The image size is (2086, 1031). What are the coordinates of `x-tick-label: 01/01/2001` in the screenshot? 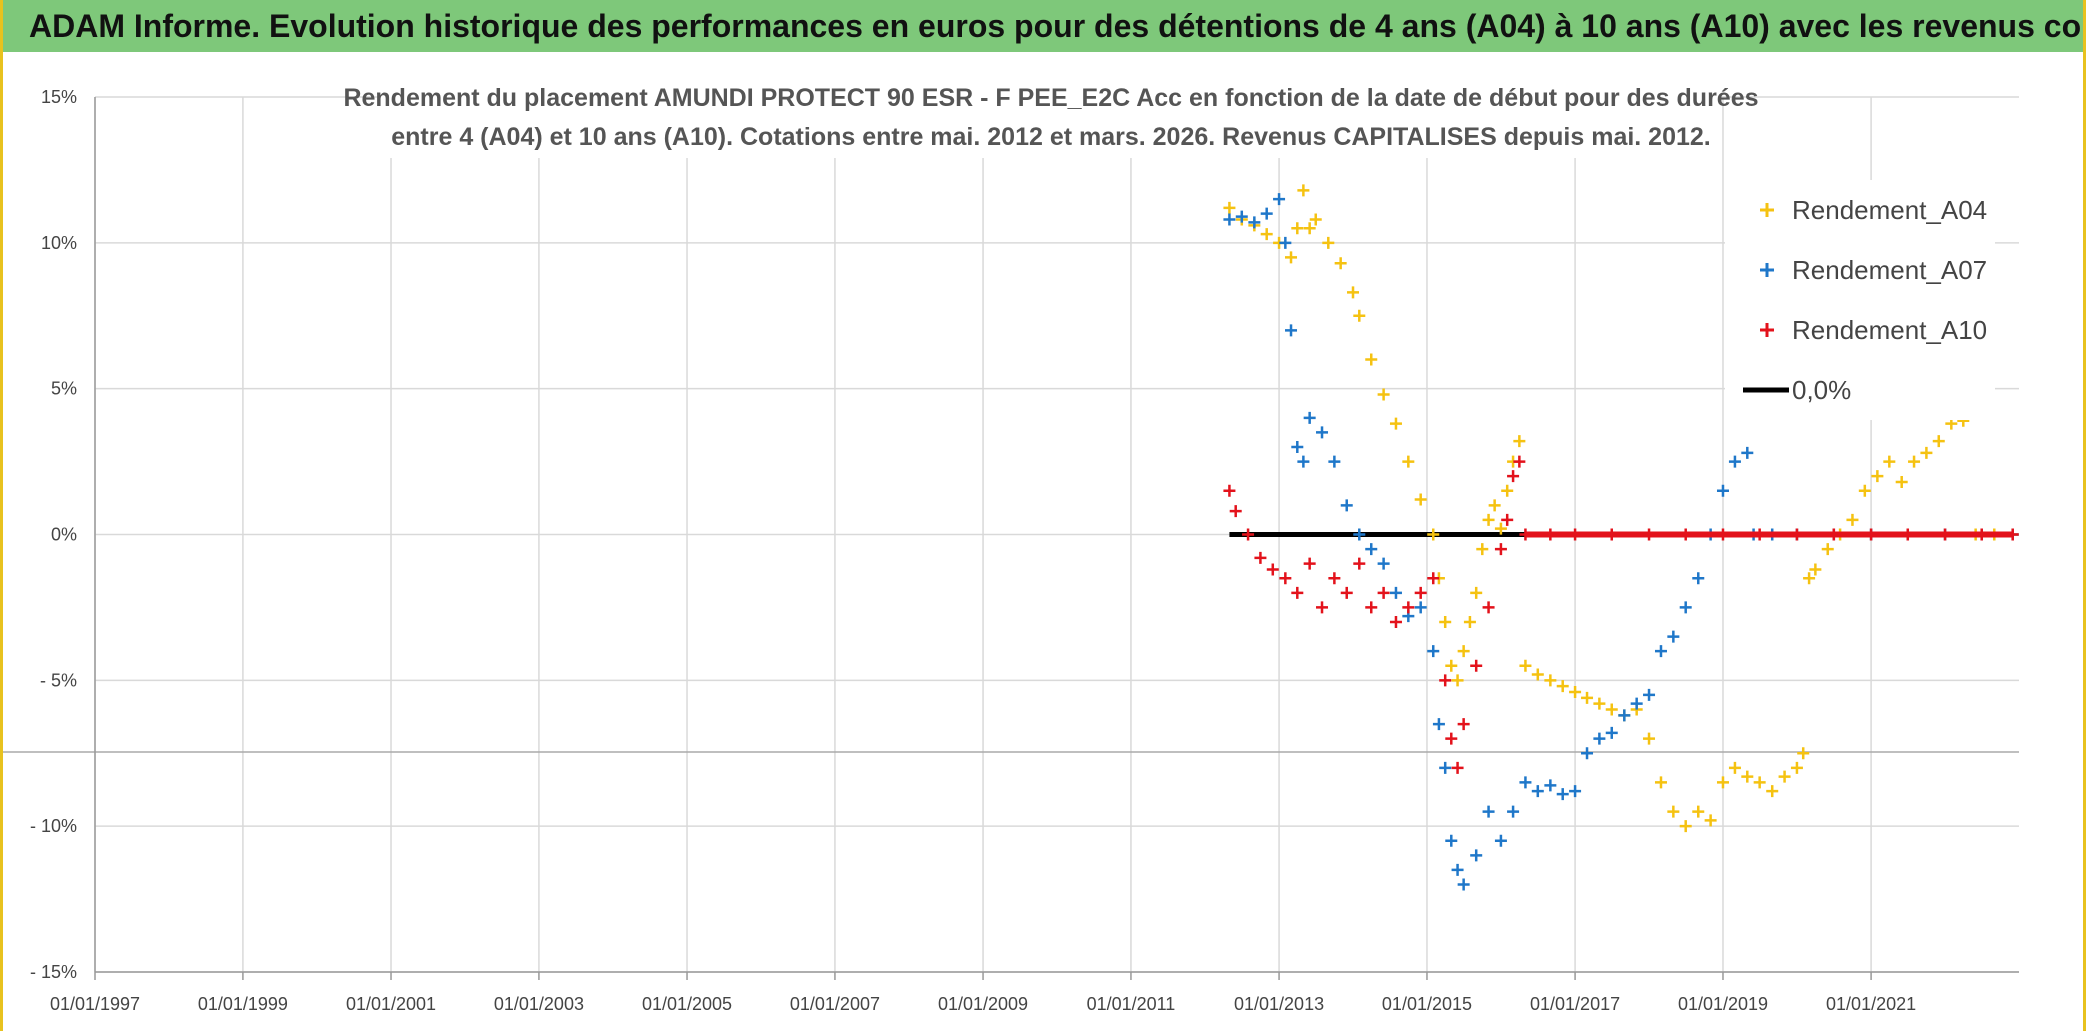 It's located at (391, 1004).